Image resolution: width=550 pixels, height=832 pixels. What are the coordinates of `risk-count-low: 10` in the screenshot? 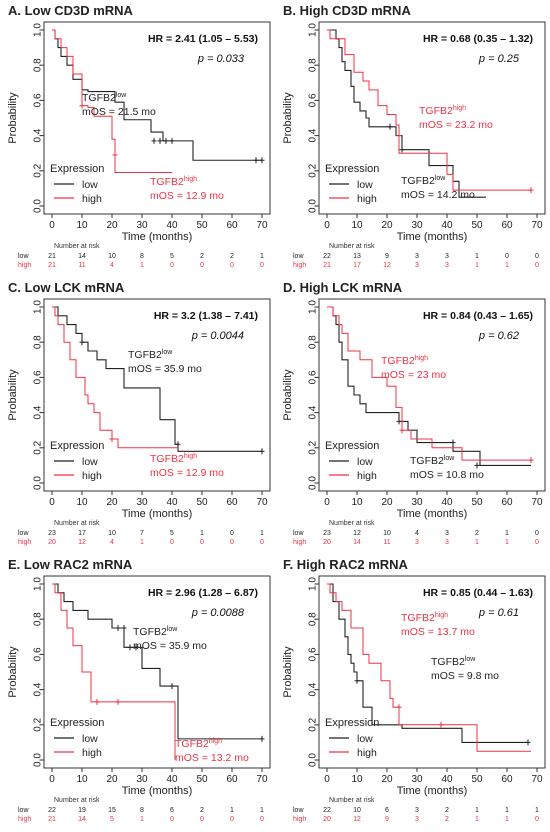 It's located at (357, 810).